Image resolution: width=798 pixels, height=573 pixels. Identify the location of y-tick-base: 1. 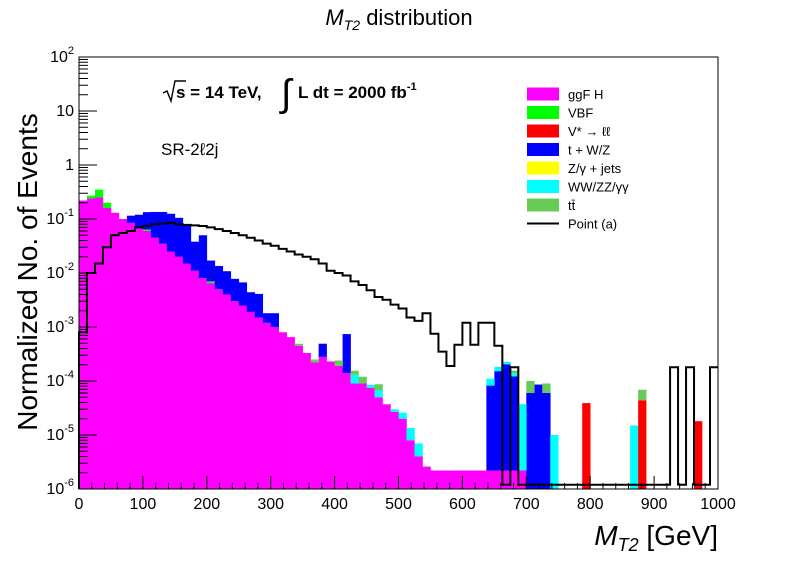
(69, 165).